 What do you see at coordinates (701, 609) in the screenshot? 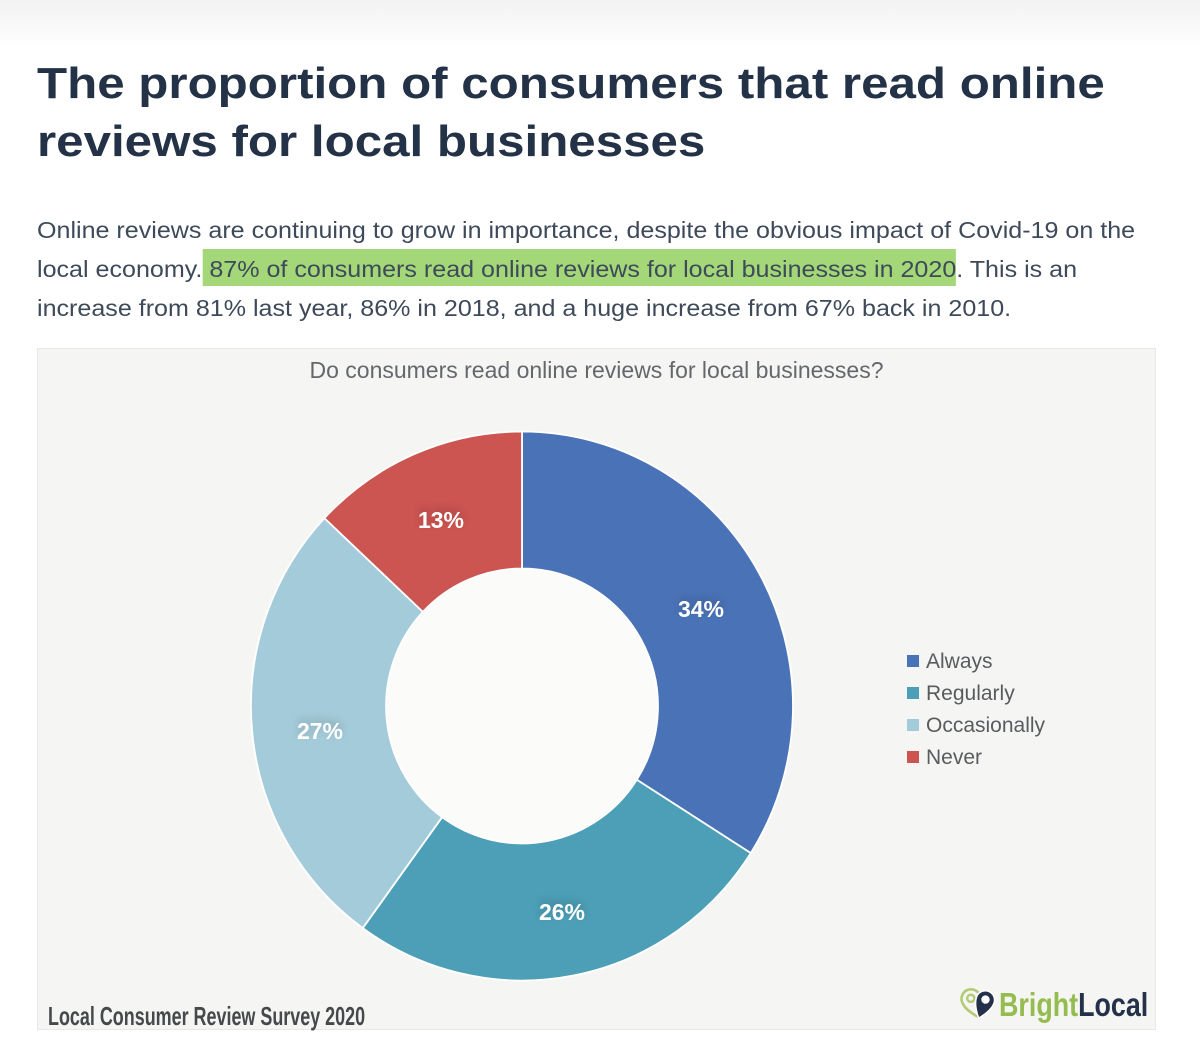
I see `svg-text: 34%` at bounding box center [701, 609].